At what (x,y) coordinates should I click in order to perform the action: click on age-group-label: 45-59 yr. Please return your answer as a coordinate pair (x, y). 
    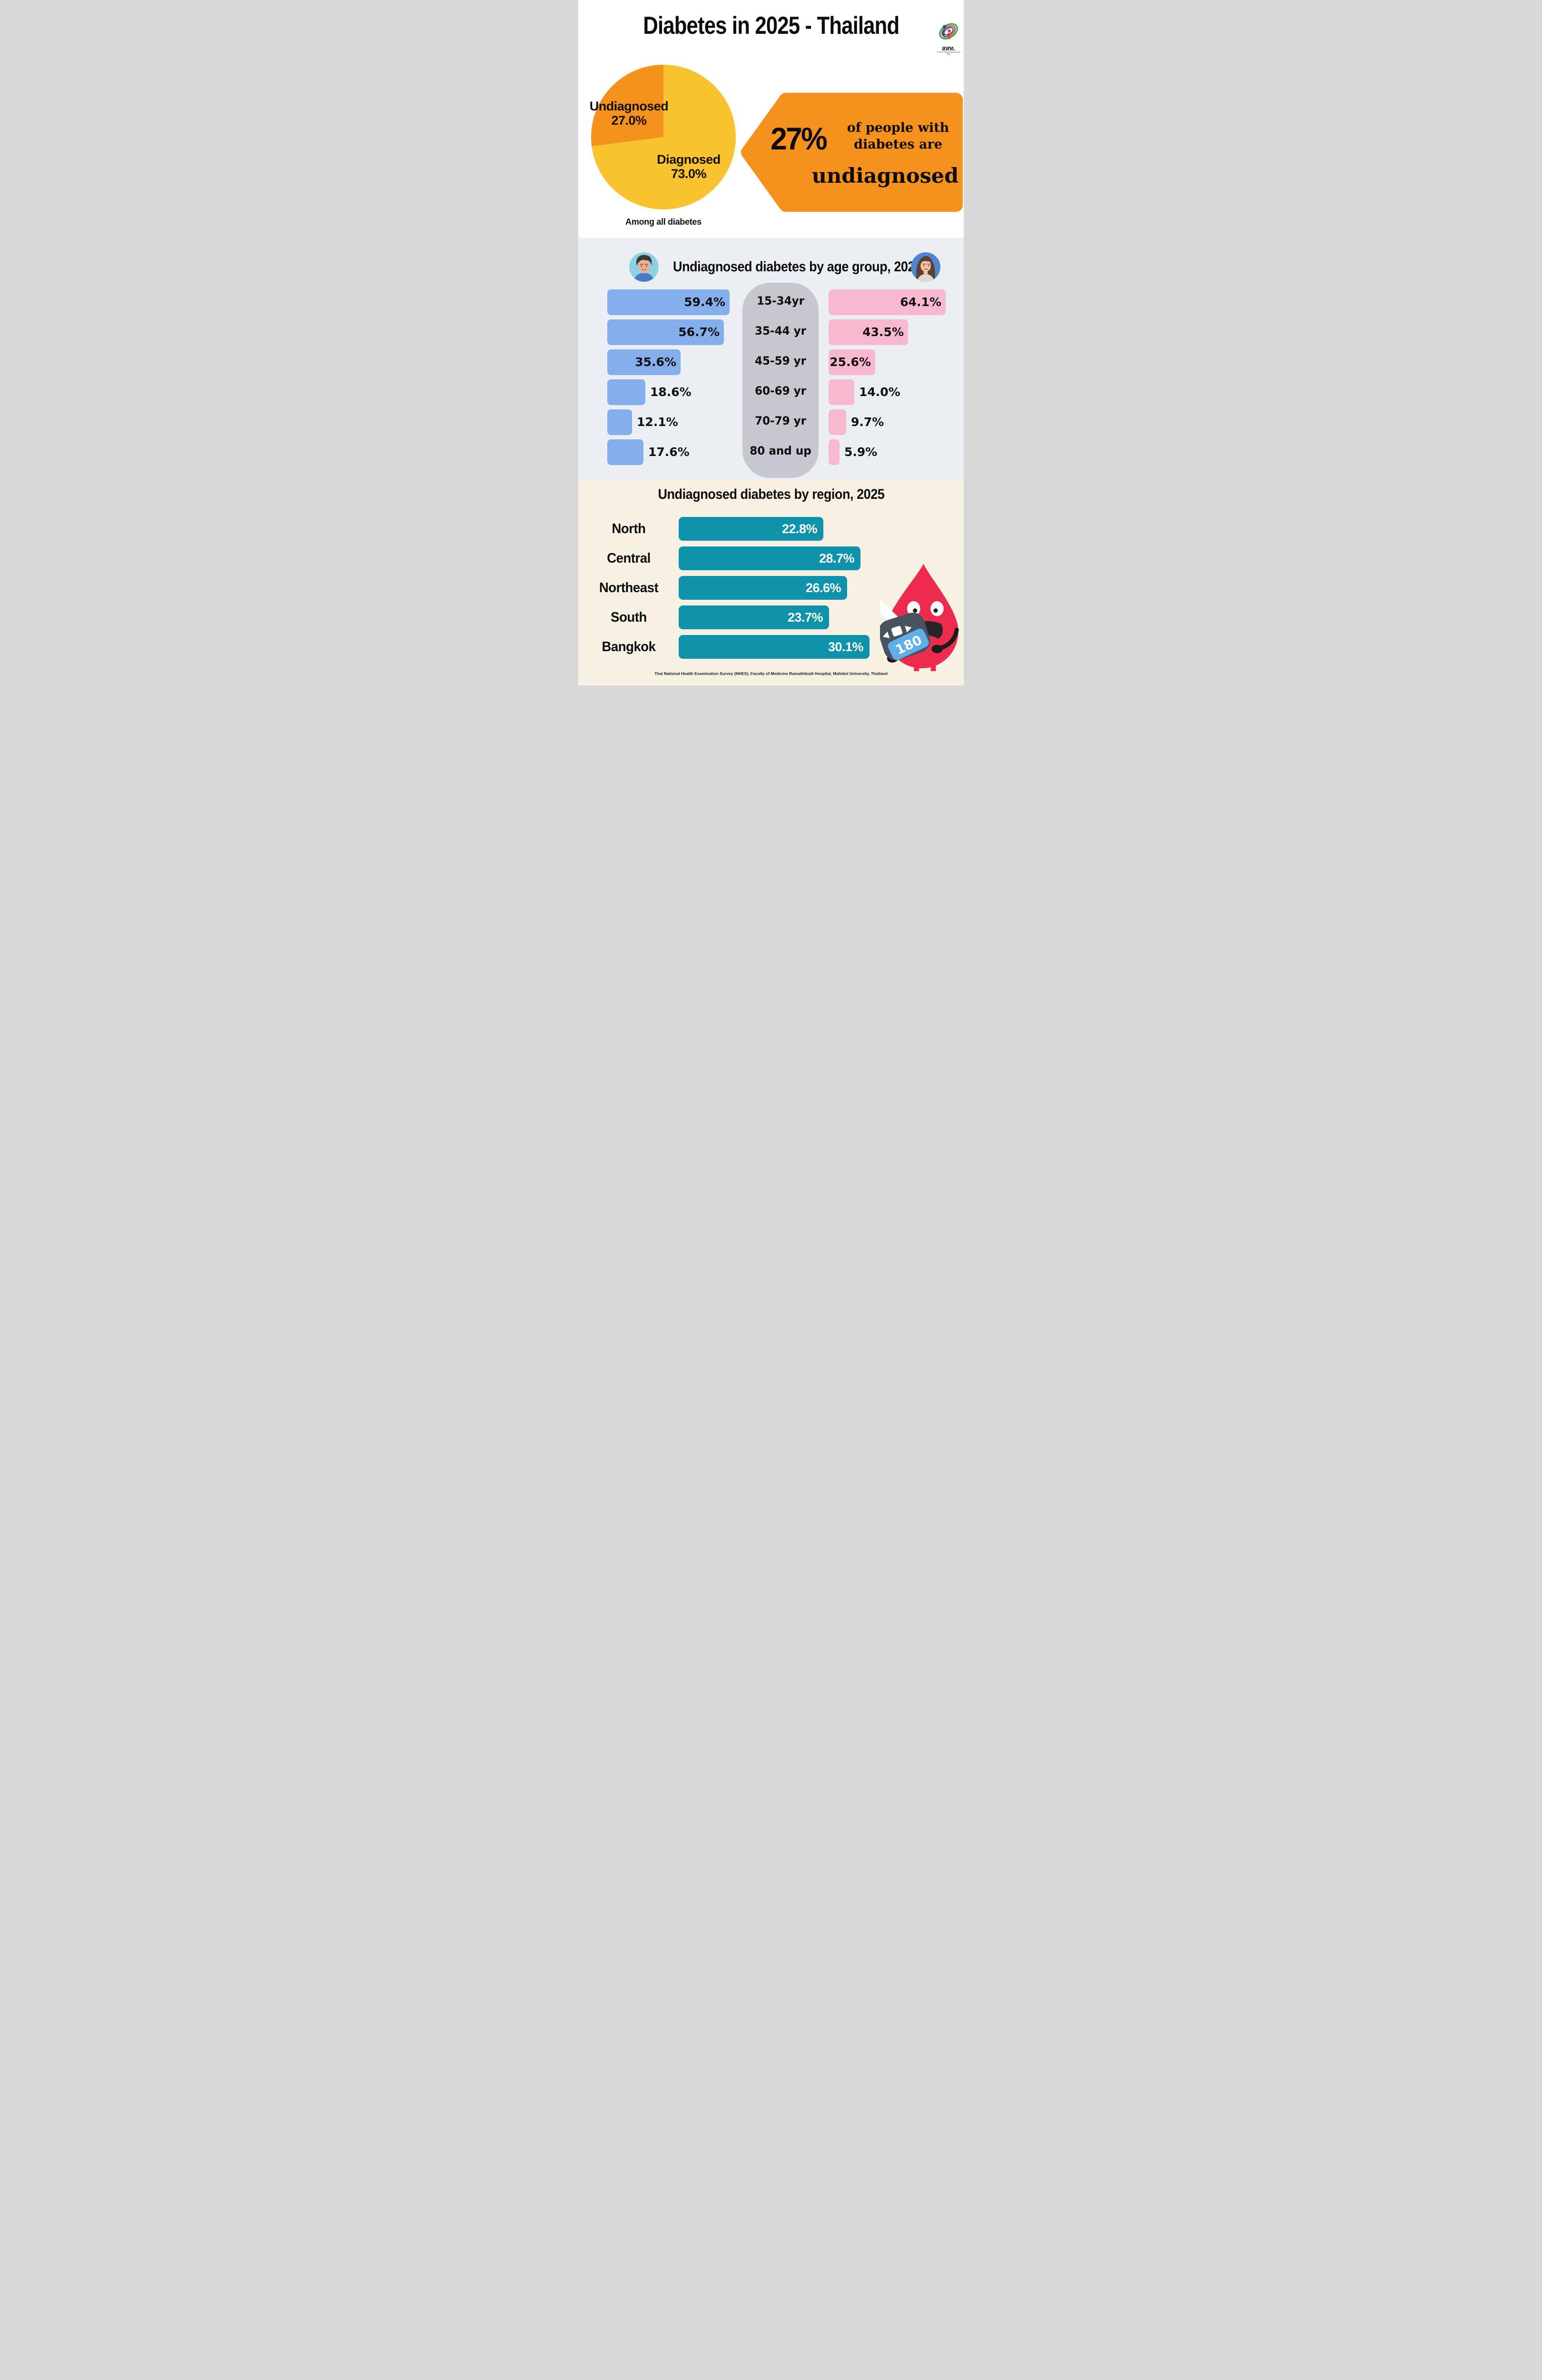
    Looking at the image, I should click on (780, 360).